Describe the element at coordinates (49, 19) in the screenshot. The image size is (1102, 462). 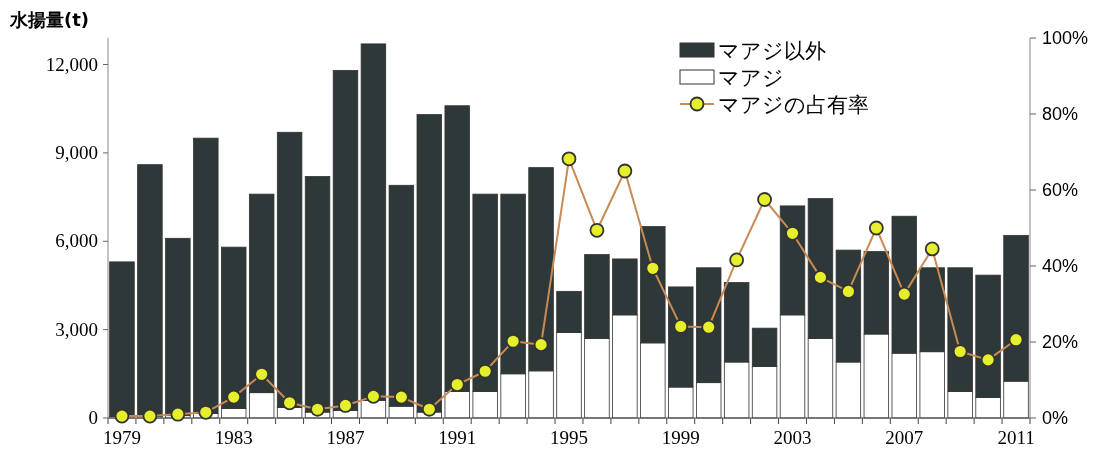
I see `y-axis-title: 水揚量(t)` at that location.